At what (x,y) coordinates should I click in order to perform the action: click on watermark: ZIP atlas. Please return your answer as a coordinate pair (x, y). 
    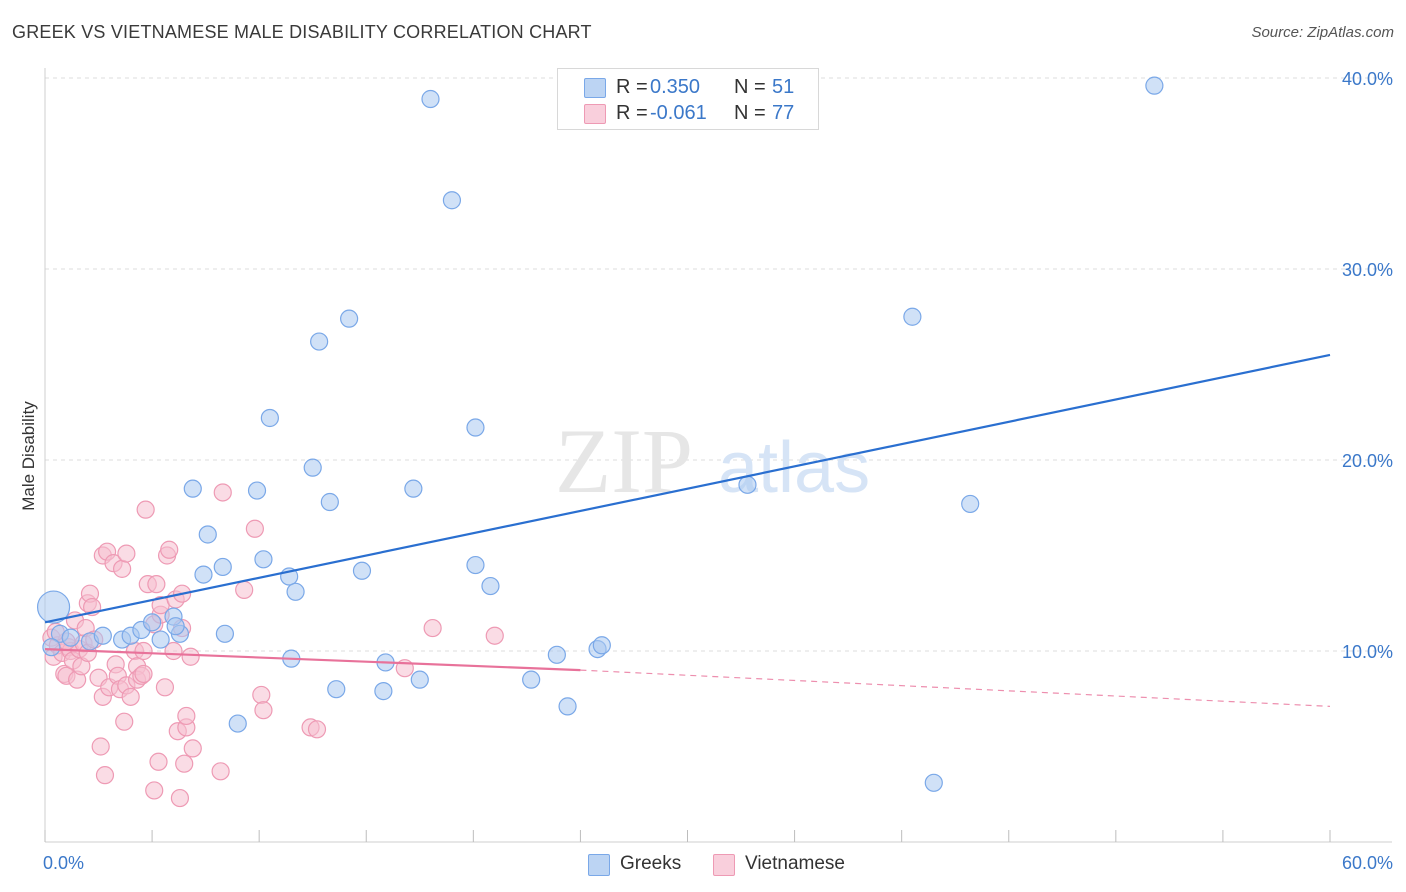
    Looking at the image, I should click on (712, 461).